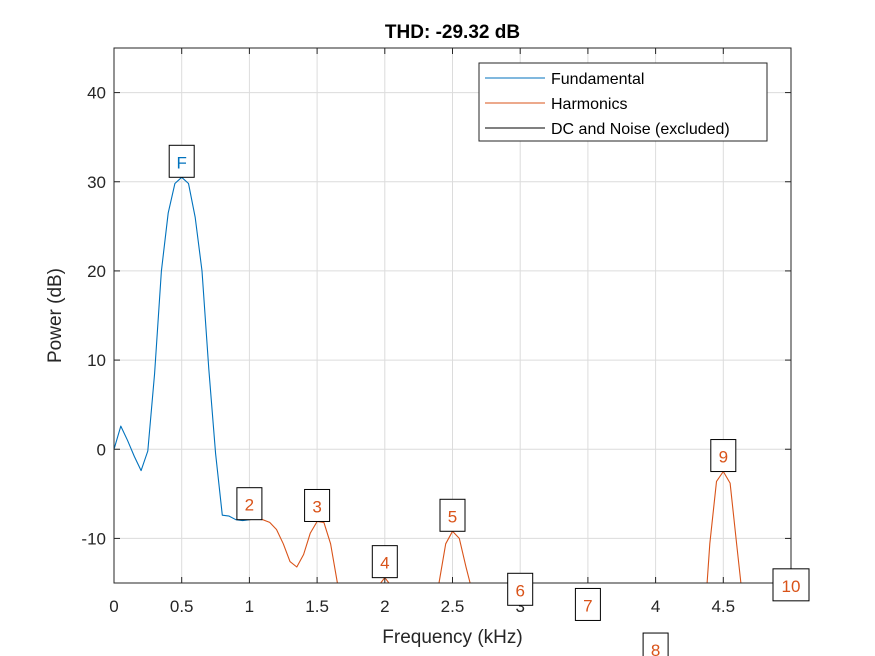 The image size is (875, 656). I want to click on y-tick-label: 10, so click(96, 360).